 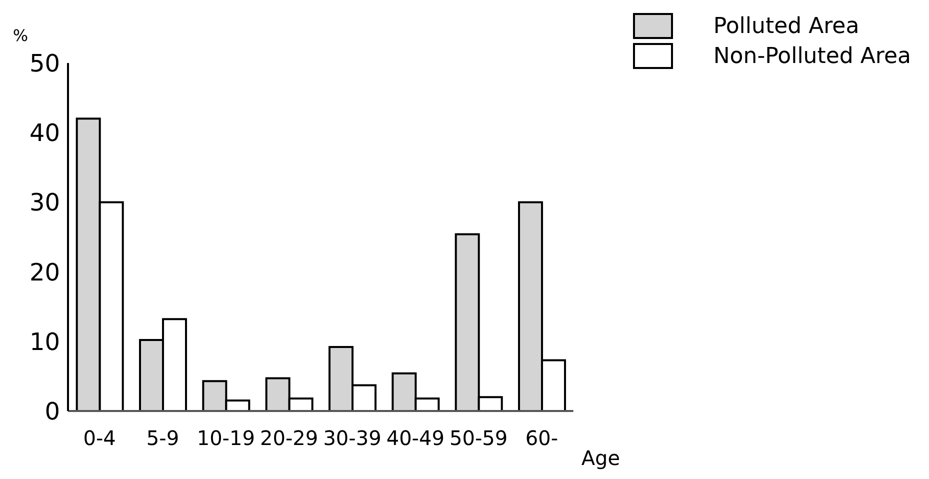 What do you see at coordinates (479, 438) in the screenshot?
I see `x-tick-label: 50-59` at bounding box center [479, 438].